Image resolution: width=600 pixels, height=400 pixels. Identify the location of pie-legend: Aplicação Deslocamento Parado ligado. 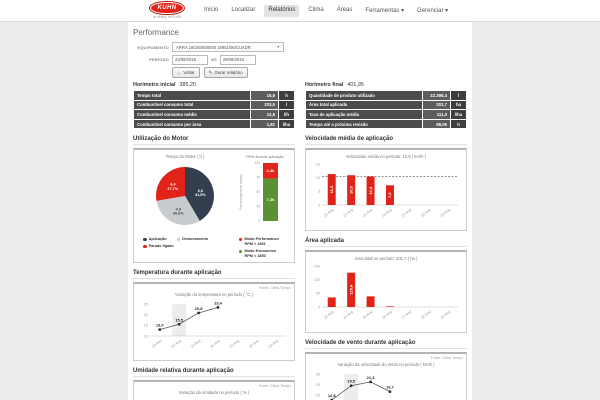
(185, 242).